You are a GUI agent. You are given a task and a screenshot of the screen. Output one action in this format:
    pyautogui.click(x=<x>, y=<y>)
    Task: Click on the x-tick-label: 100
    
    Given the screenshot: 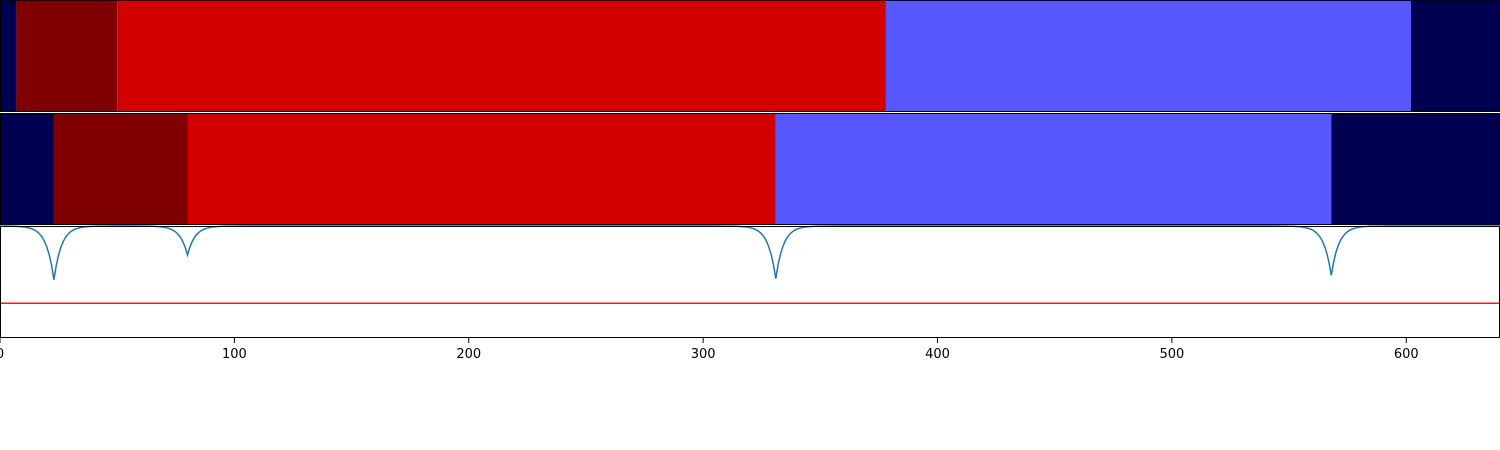 What is the action you would take?
    pyautogui.click(x=234, y=354)
    